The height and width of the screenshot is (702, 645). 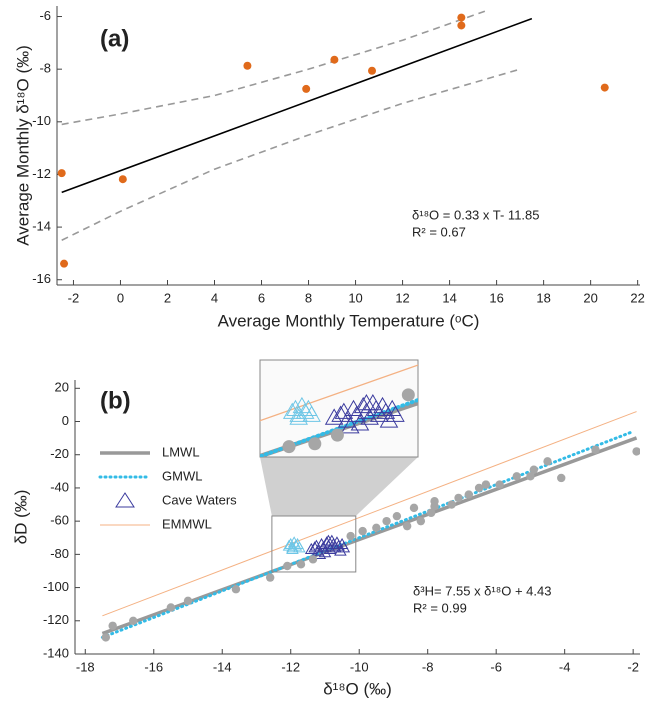 What do you see at coordinates (308, 297) in the screenshot?
I see `x-tick-label: 8` at bounding box center [308, 297].